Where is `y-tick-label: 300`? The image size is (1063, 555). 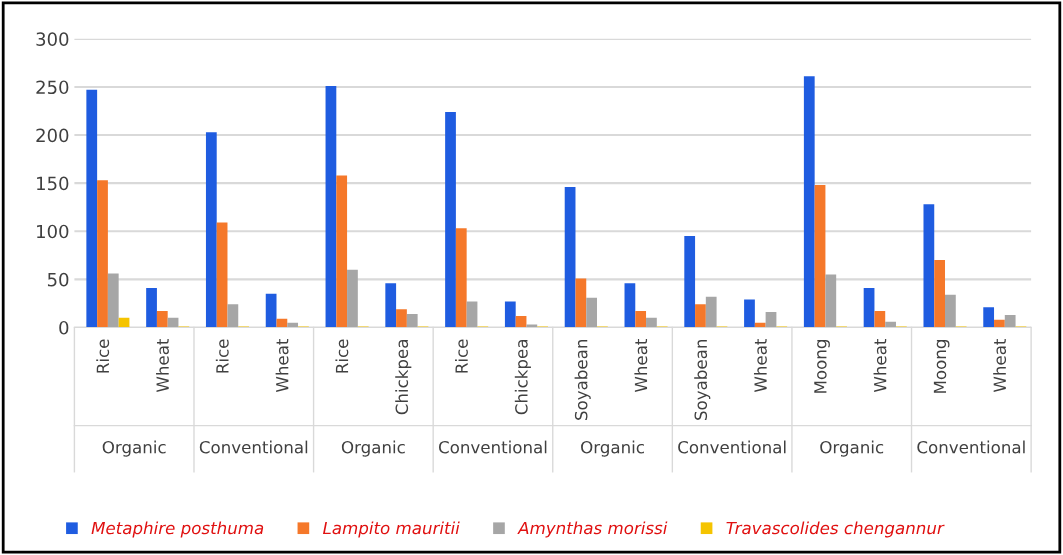
y-tick-label: 300 is located at coordinates (52, 39).